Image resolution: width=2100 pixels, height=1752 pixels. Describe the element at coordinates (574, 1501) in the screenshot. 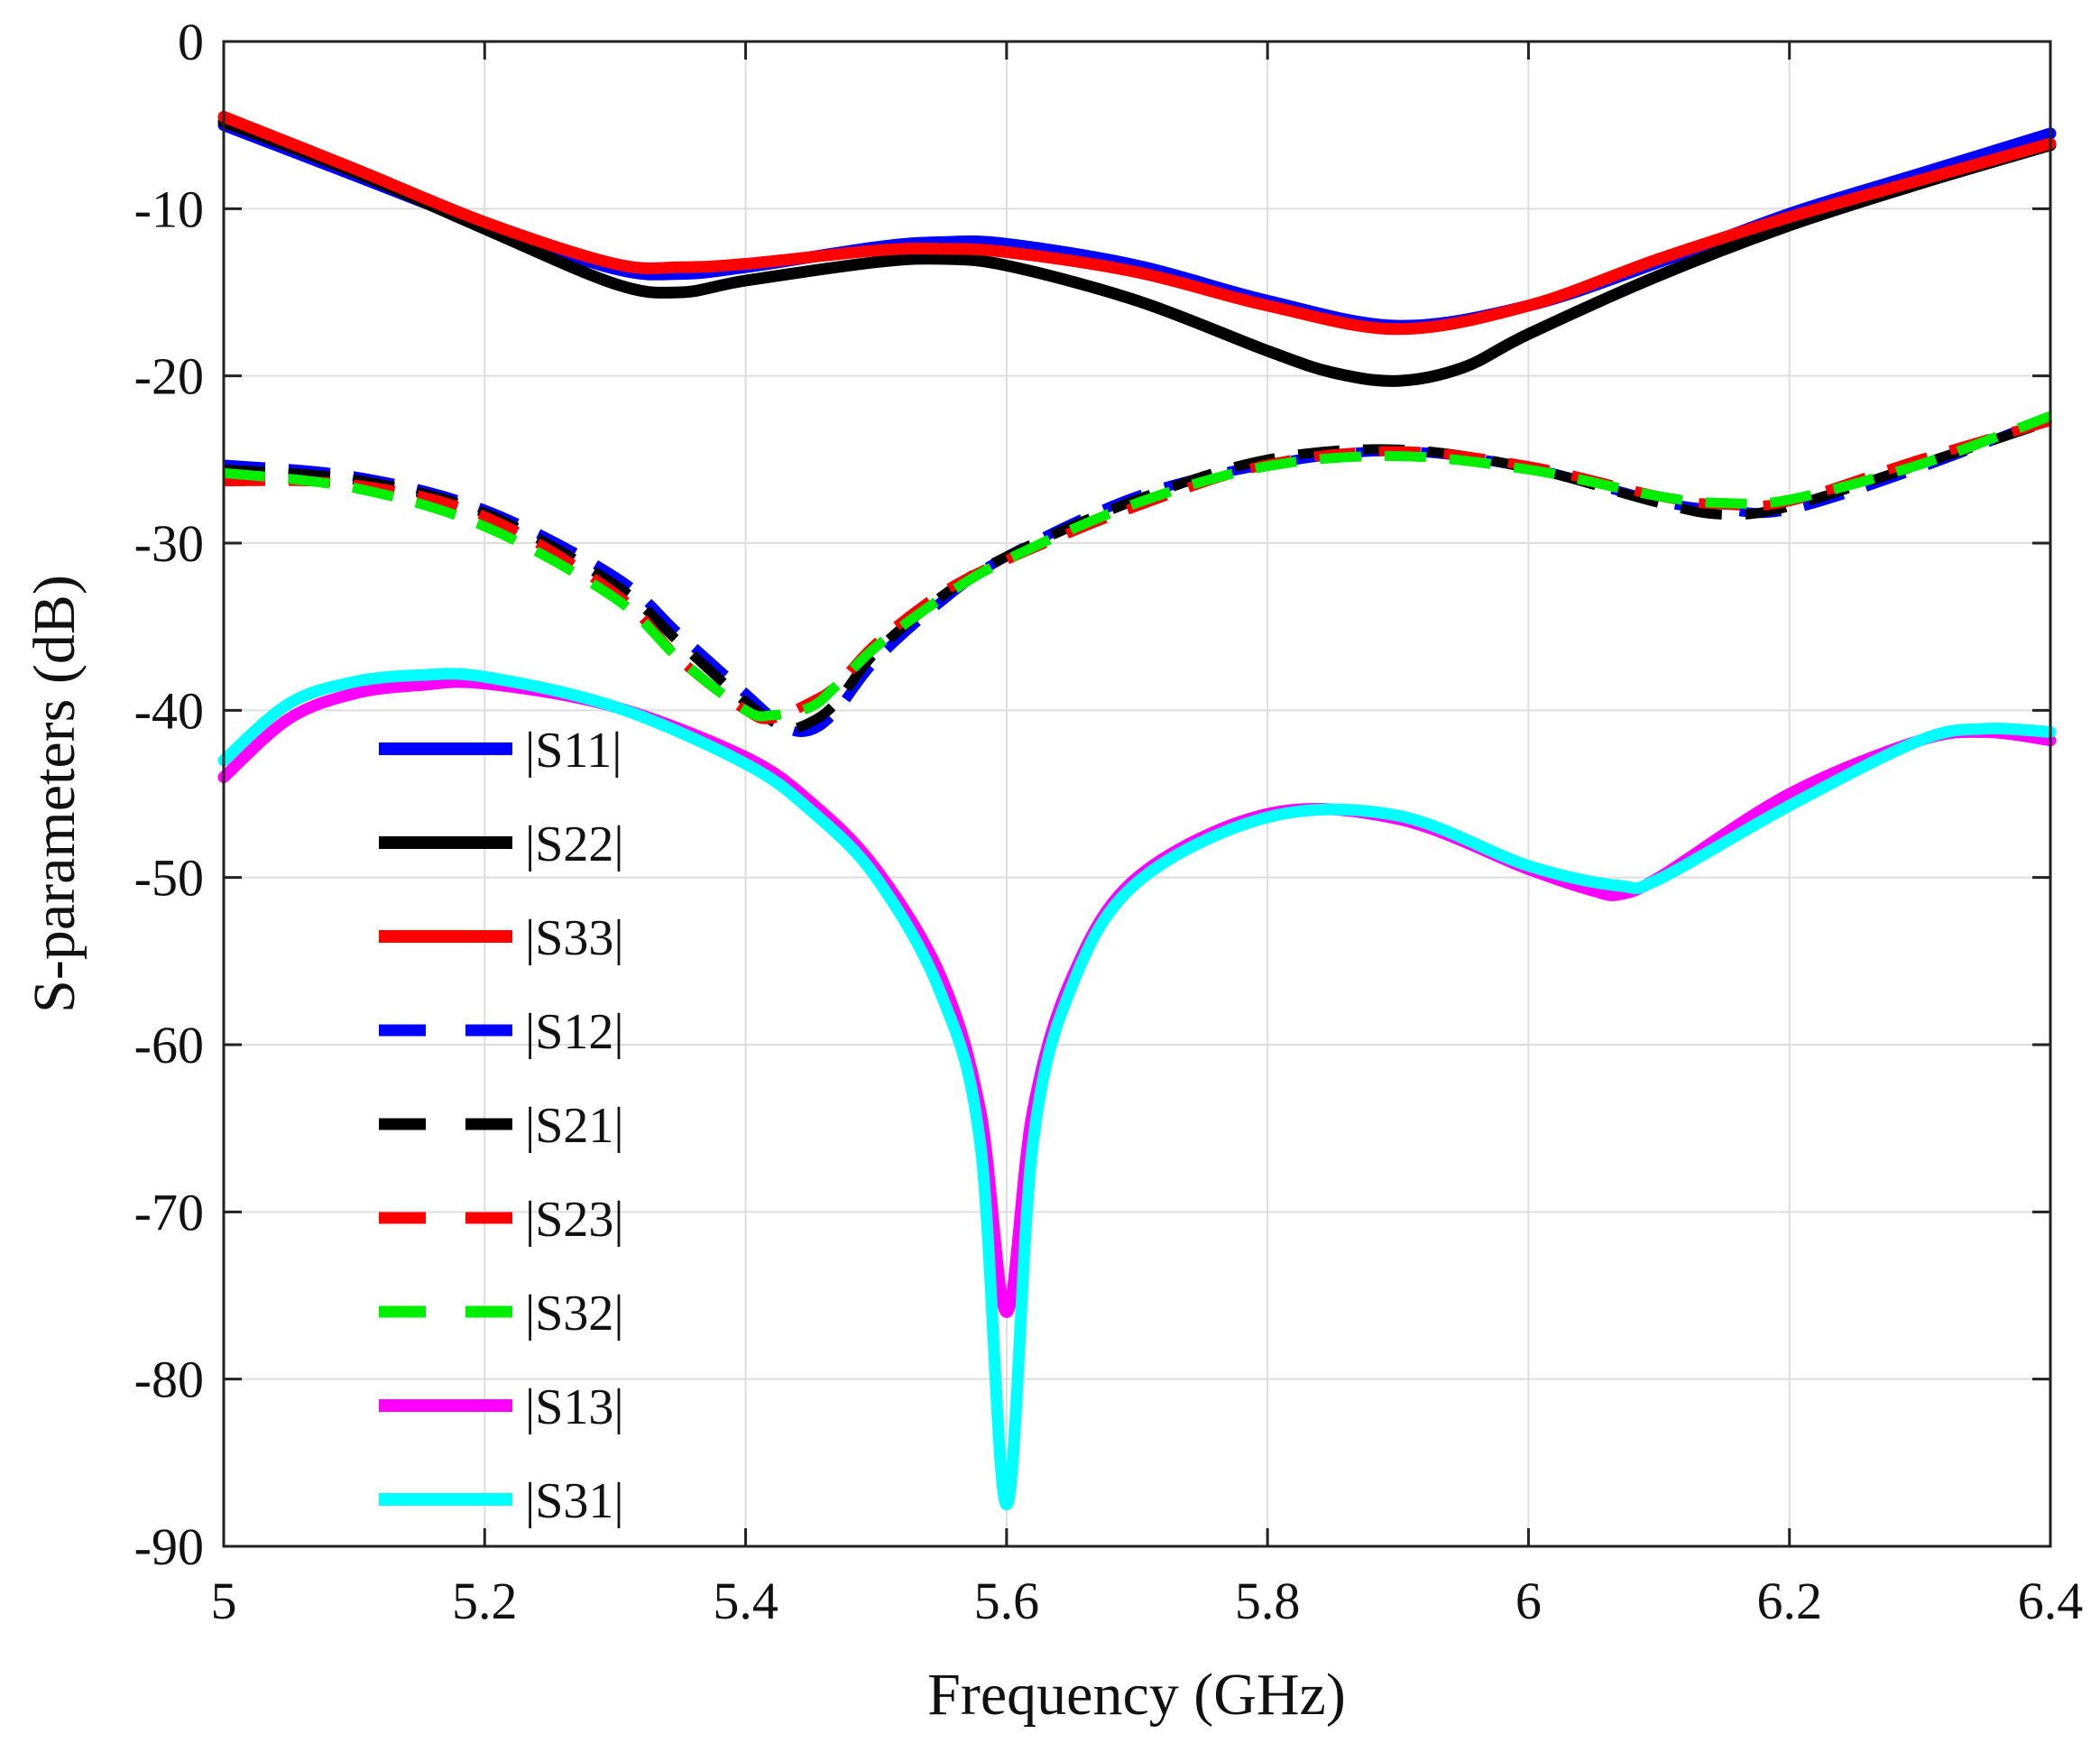

I see `legend-label-s31: |S31|` at that location.